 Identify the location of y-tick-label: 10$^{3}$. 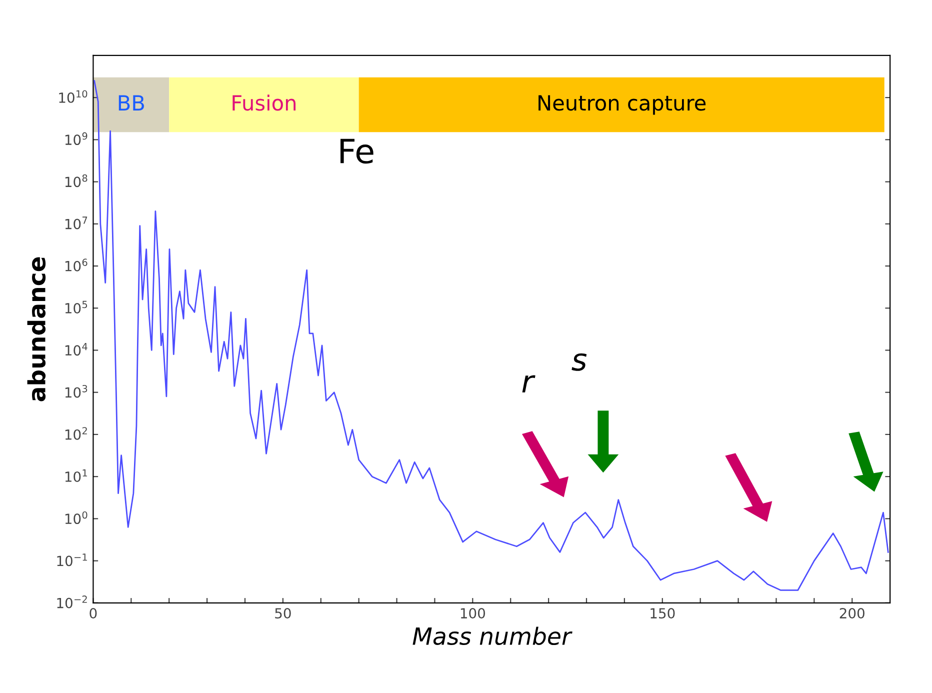
(76, 391).